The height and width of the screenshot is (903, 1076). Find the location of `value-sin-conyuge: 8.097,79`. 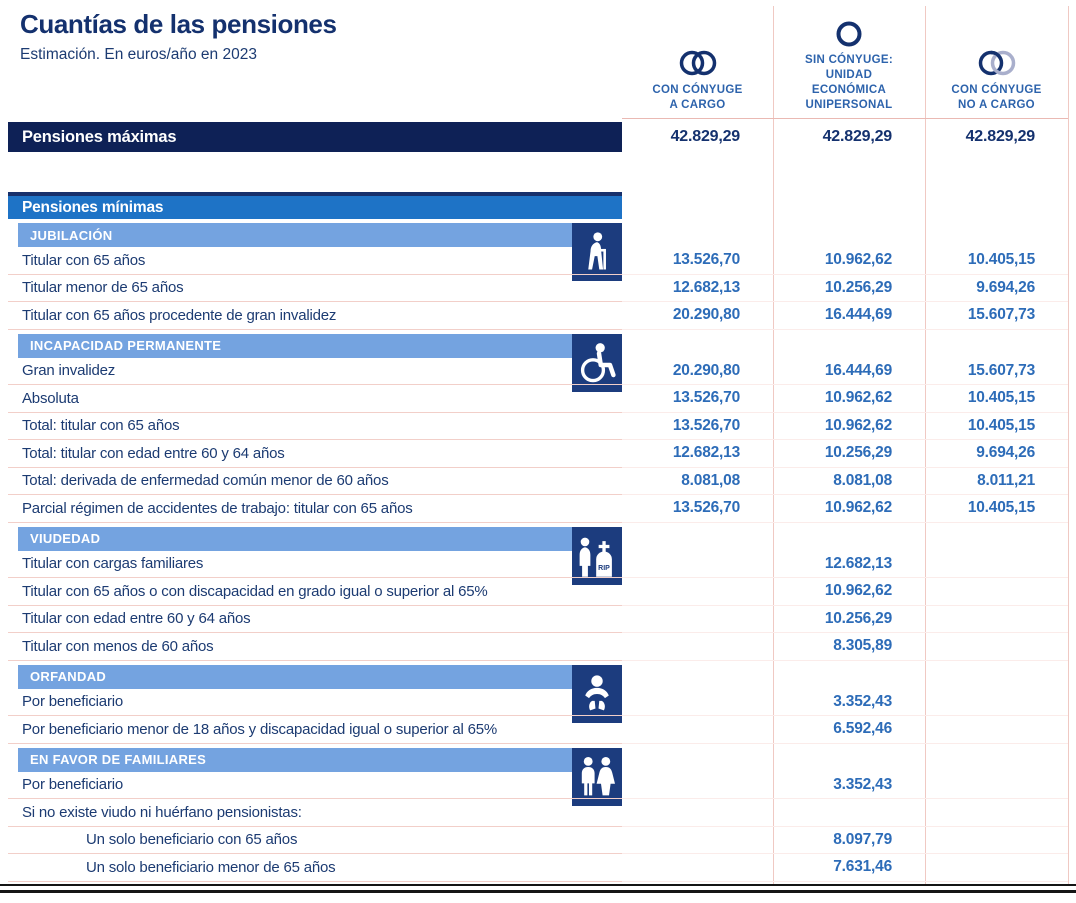

value-sin-conyuge: 8.097,79 is located at coordinates (862, 839).